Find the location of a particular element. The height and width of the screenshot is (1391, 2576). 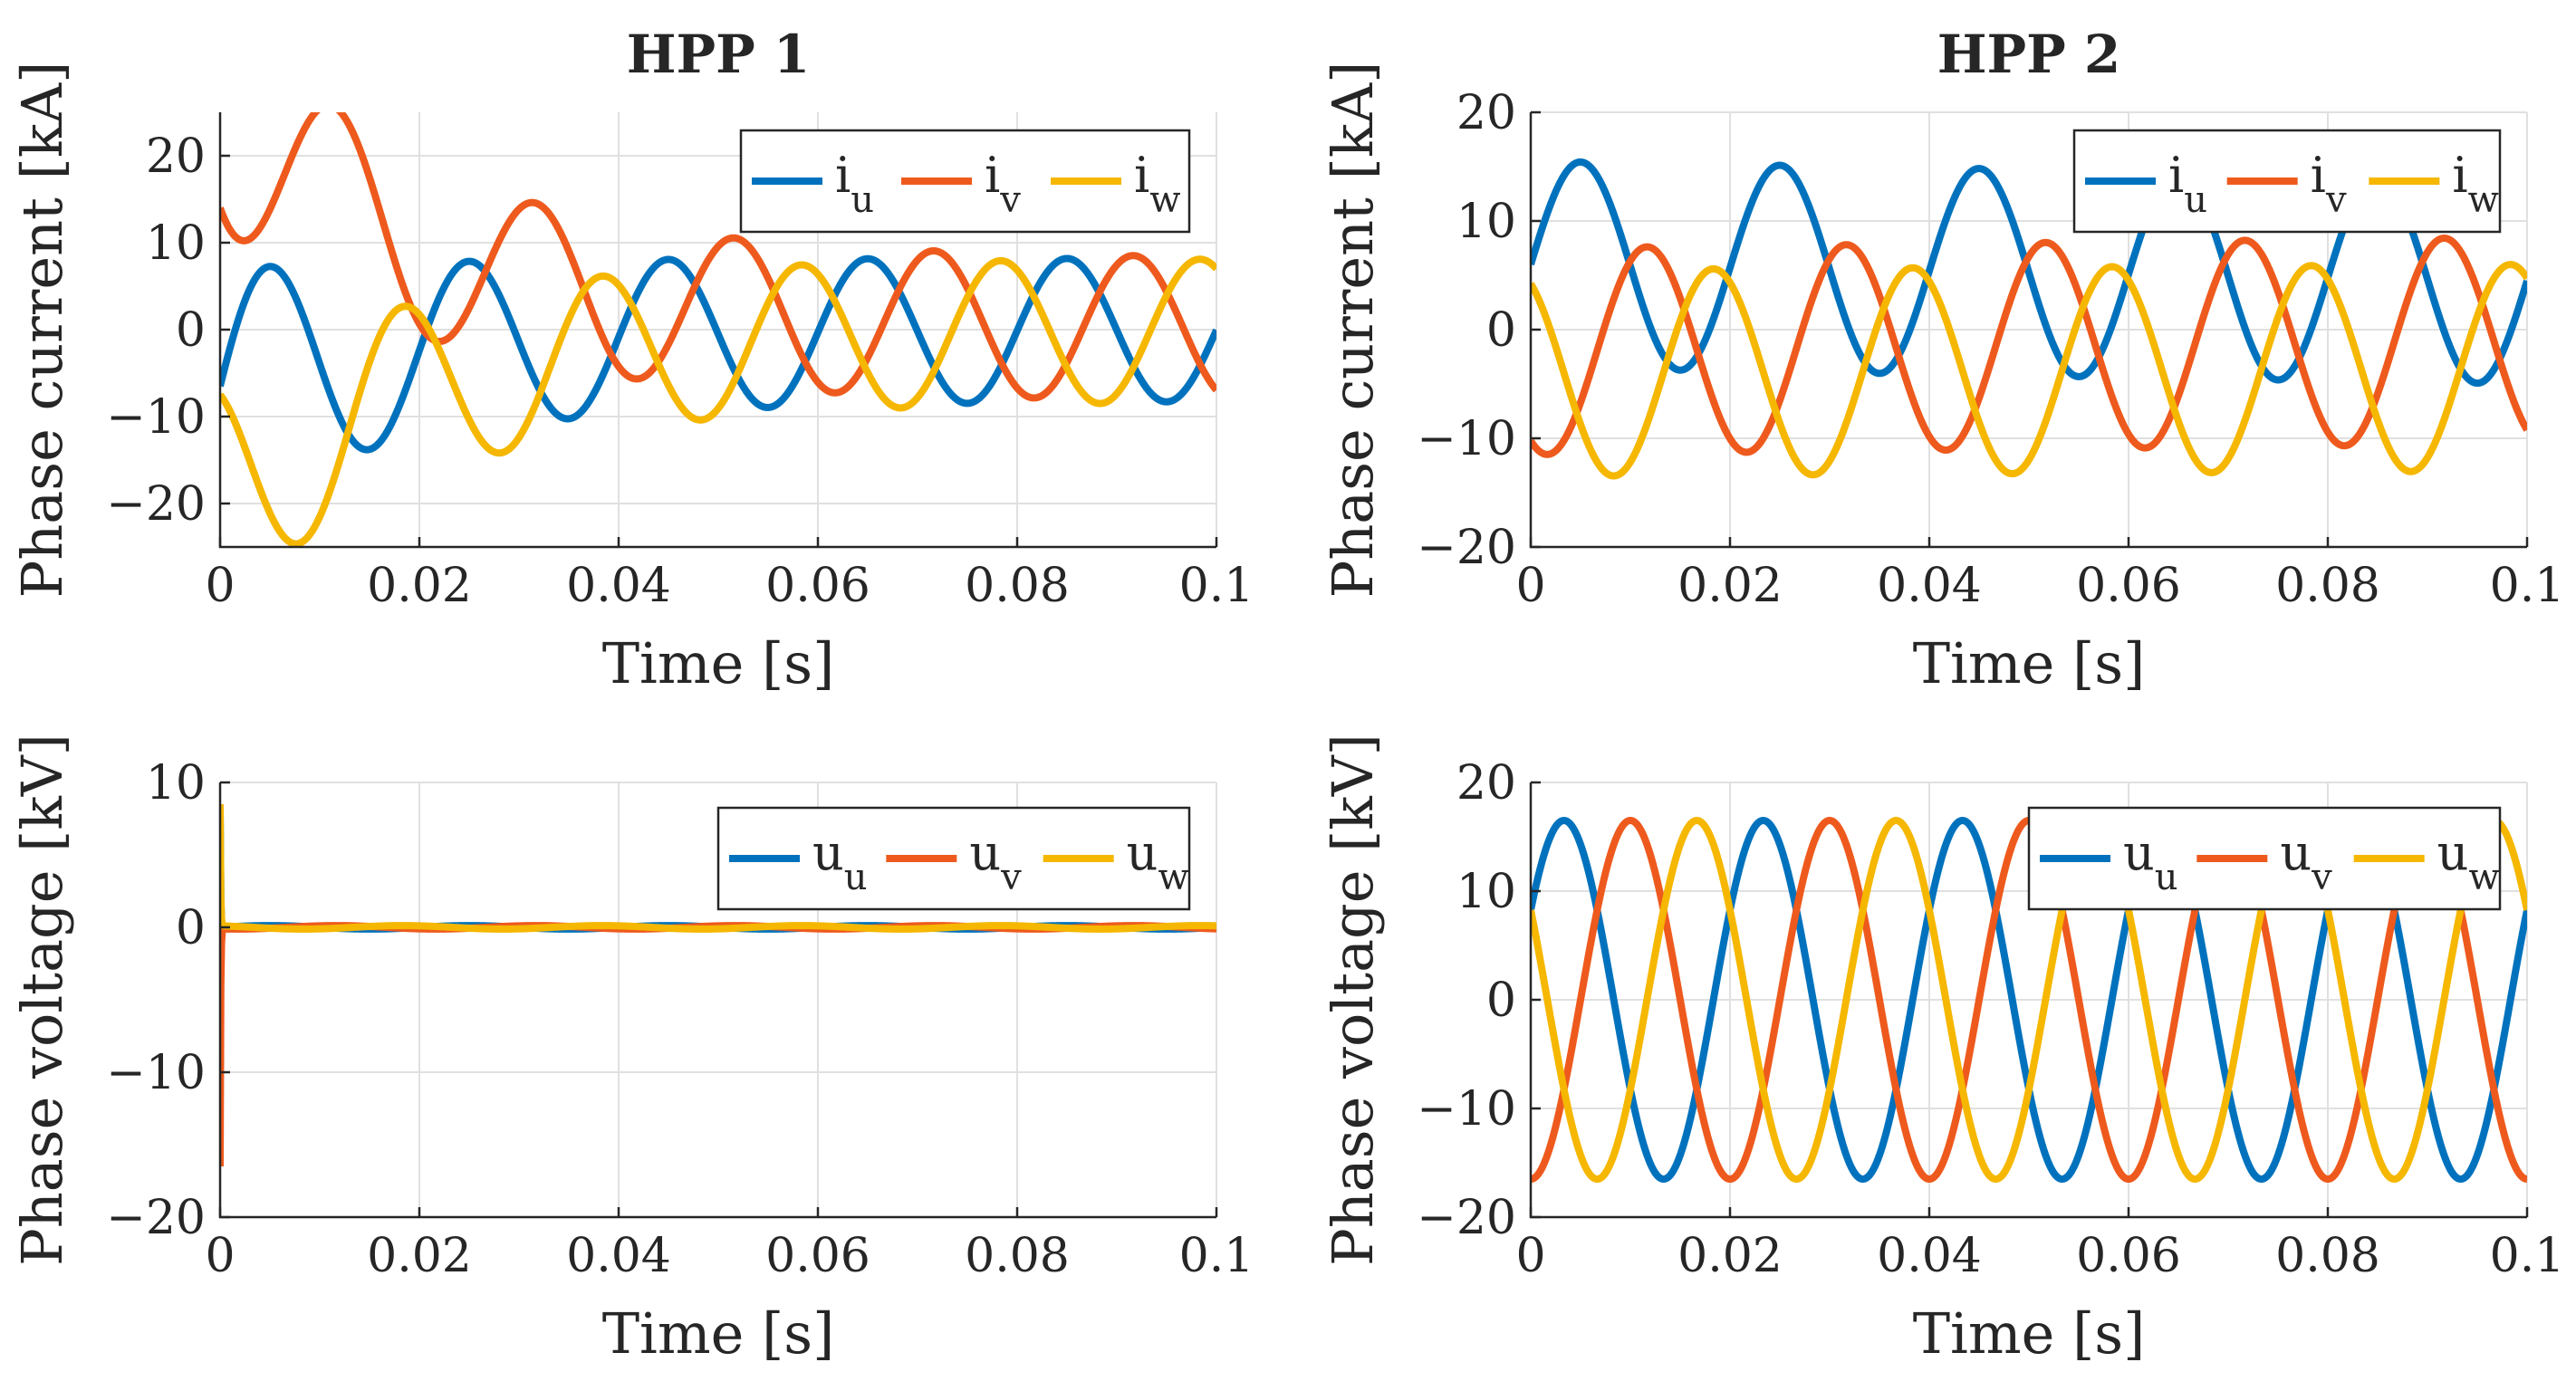

series-line-i-u is located at coordinates (718, 354).